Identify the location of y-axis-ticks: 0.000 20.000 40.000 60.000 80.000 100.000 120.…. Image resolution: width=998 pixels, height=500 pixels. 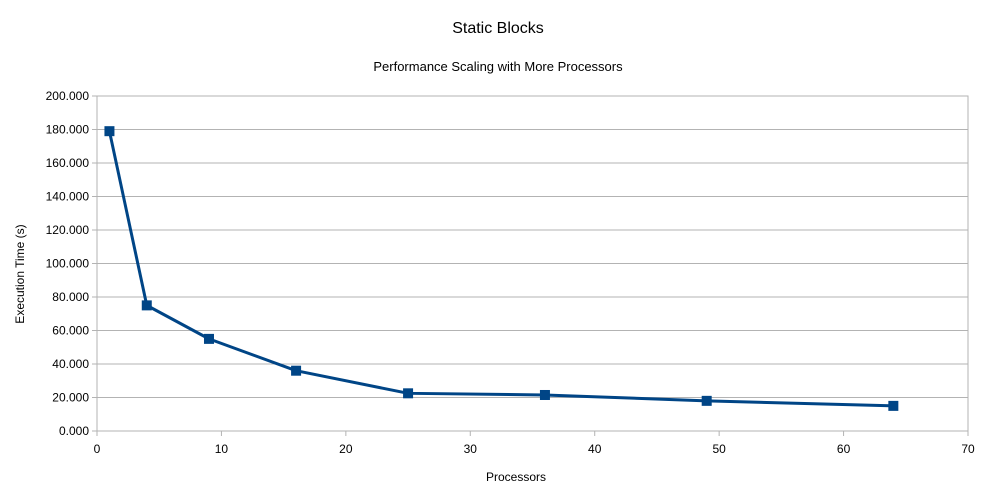
(71, 263).